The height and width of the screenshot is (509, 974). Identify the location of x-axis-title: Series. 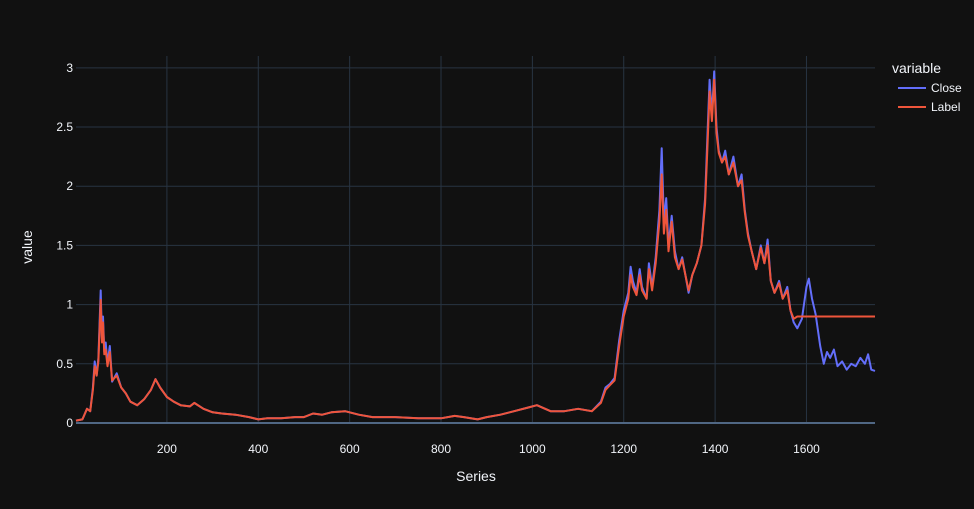
(476, 476).